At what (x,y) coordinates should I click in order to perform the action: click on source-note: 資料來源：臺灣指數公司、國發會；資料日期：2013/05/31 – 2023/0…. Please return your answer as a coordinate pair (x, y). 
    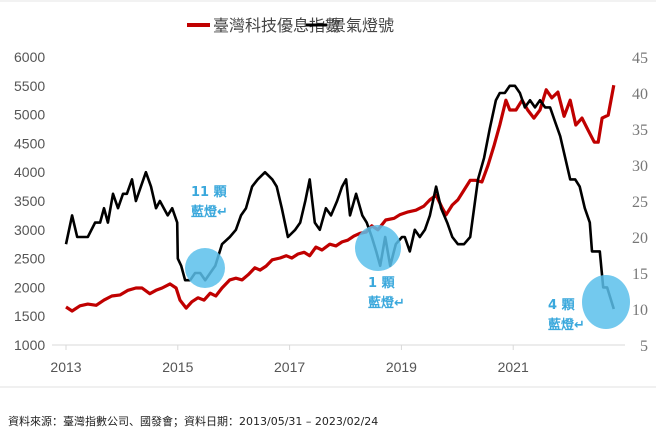
    Looking at the image, I should click on (193, 421).